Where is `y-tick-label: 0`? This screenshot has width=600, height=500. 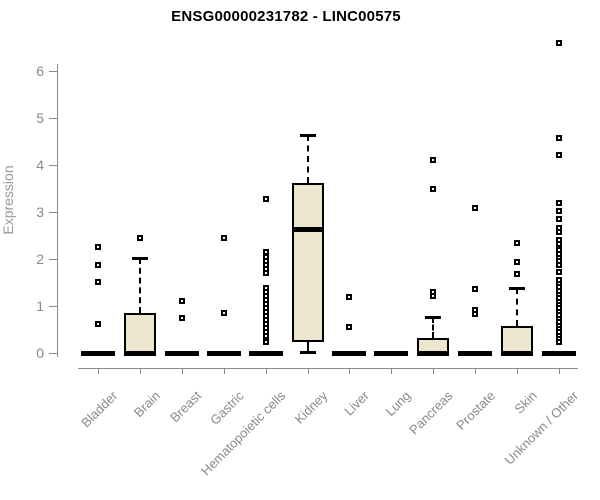 y-tick-label: 0 is located at coordinates (40, 353).